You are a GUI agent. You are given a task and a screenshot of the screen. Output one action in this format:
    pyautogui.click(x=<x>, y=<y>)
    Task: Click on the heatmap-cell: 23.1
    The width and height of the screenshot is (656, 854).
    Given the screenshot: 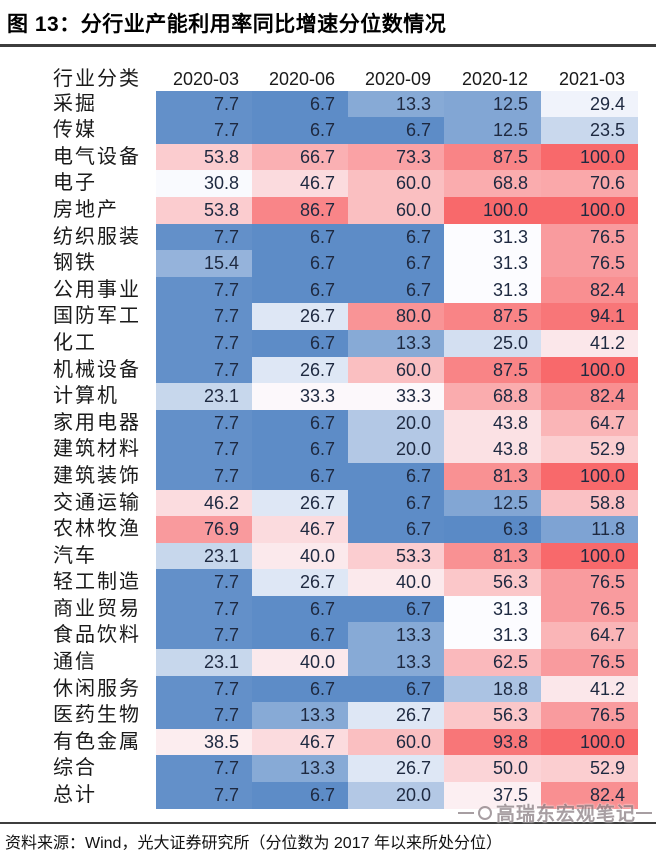 What is the action you would take?
    pyautogui.click(x=204, y=556)
    